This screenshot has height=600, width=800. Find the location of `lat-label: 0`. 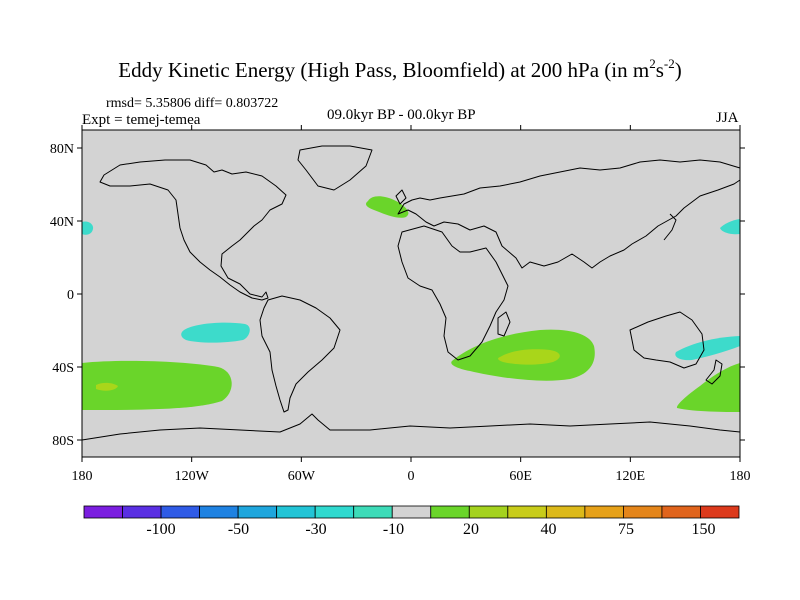

lat-label: 0 is located at coordinates (70, 295).